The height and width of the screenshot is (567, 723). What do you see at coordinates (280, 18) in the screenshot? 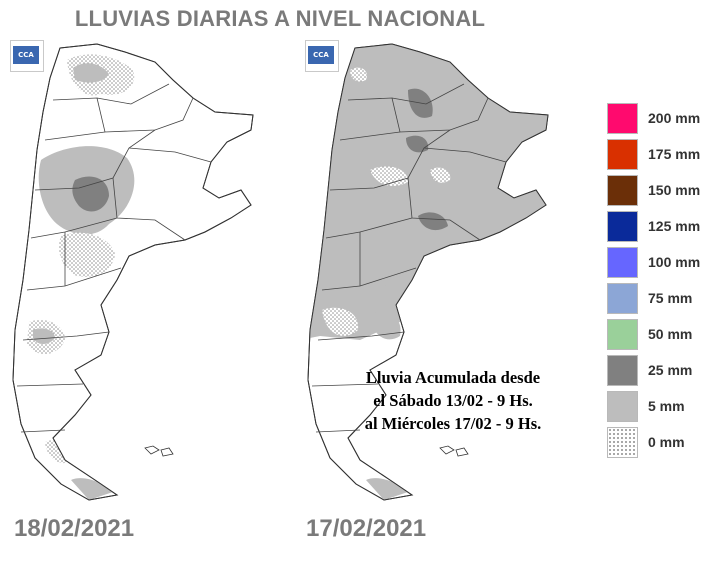
I see `page-title: LLUVIAS DIARIAS A NIVEL NACIONAL` at bounding box center [280, 18].